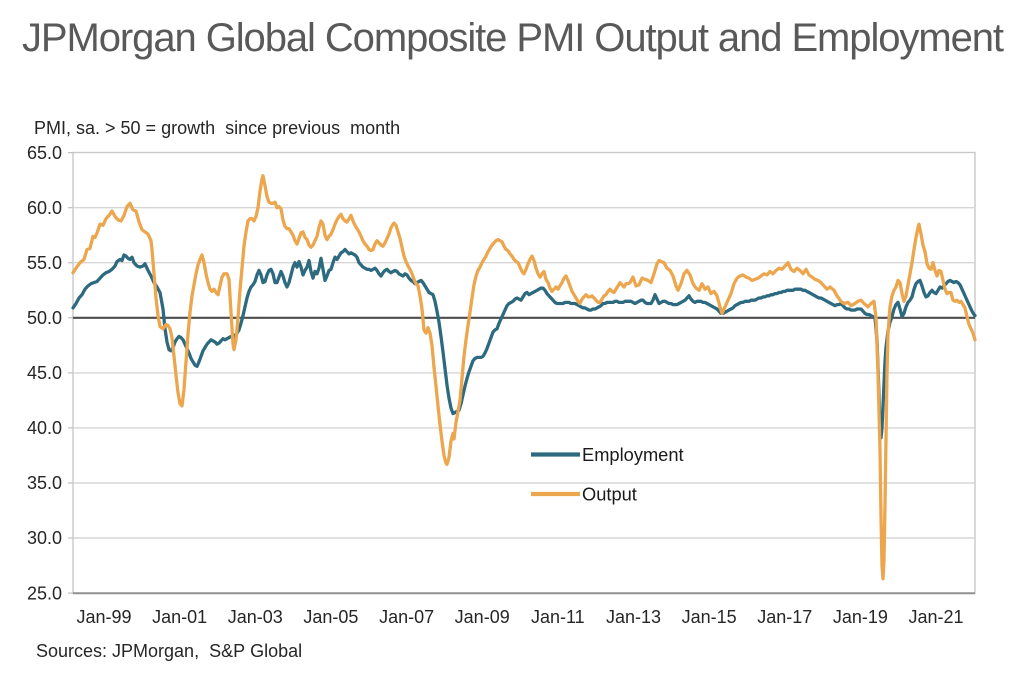 This screenshot has width=1030, height=674. What do you see at coordinates (609, 494) in the screenshot?
I see `svg-text: Output` at bounding box center [609, 494].